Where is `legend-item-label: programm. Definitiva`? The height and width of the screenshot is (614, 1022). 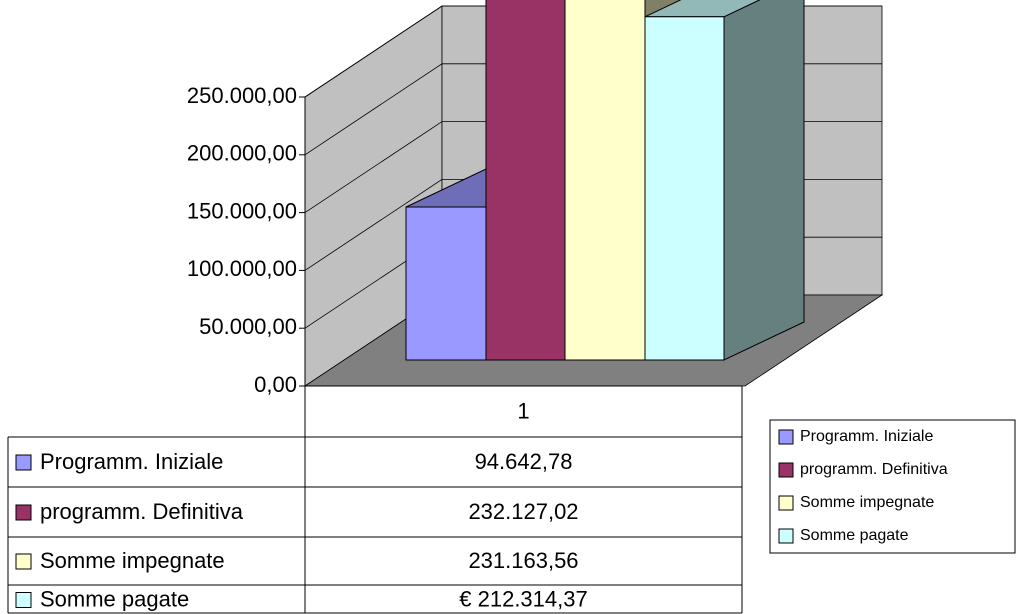 legend-item-label: programm. Definitiva is located at coordinates (874, 469).